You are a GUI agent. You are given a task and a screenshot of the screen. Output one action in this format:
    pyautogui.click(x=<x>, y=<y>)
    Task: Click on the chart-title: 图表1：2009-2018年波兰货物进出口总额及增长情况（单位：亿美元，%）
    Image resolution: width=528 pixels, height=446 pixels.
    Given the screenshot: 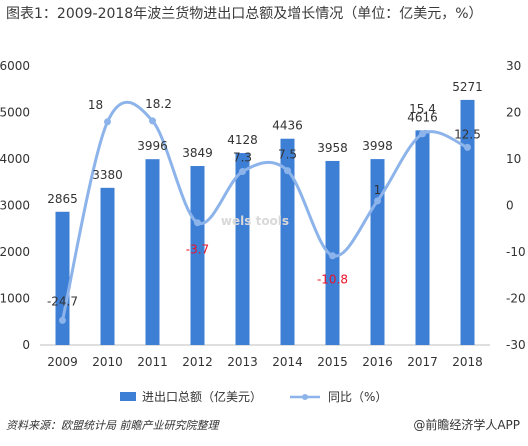 What is the action you would take?
    pyautogui.click(x=244, y=14)
    